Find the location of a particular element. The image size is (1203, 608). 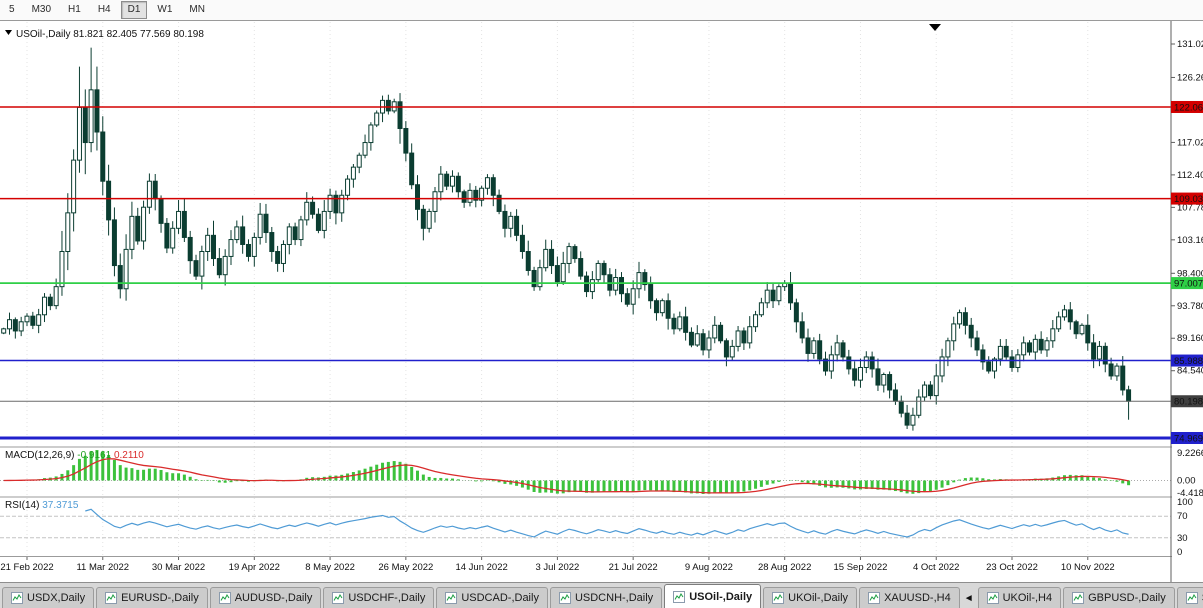

tabs-overflow-left-icon: ◄ is located at coordinates (968, 598).